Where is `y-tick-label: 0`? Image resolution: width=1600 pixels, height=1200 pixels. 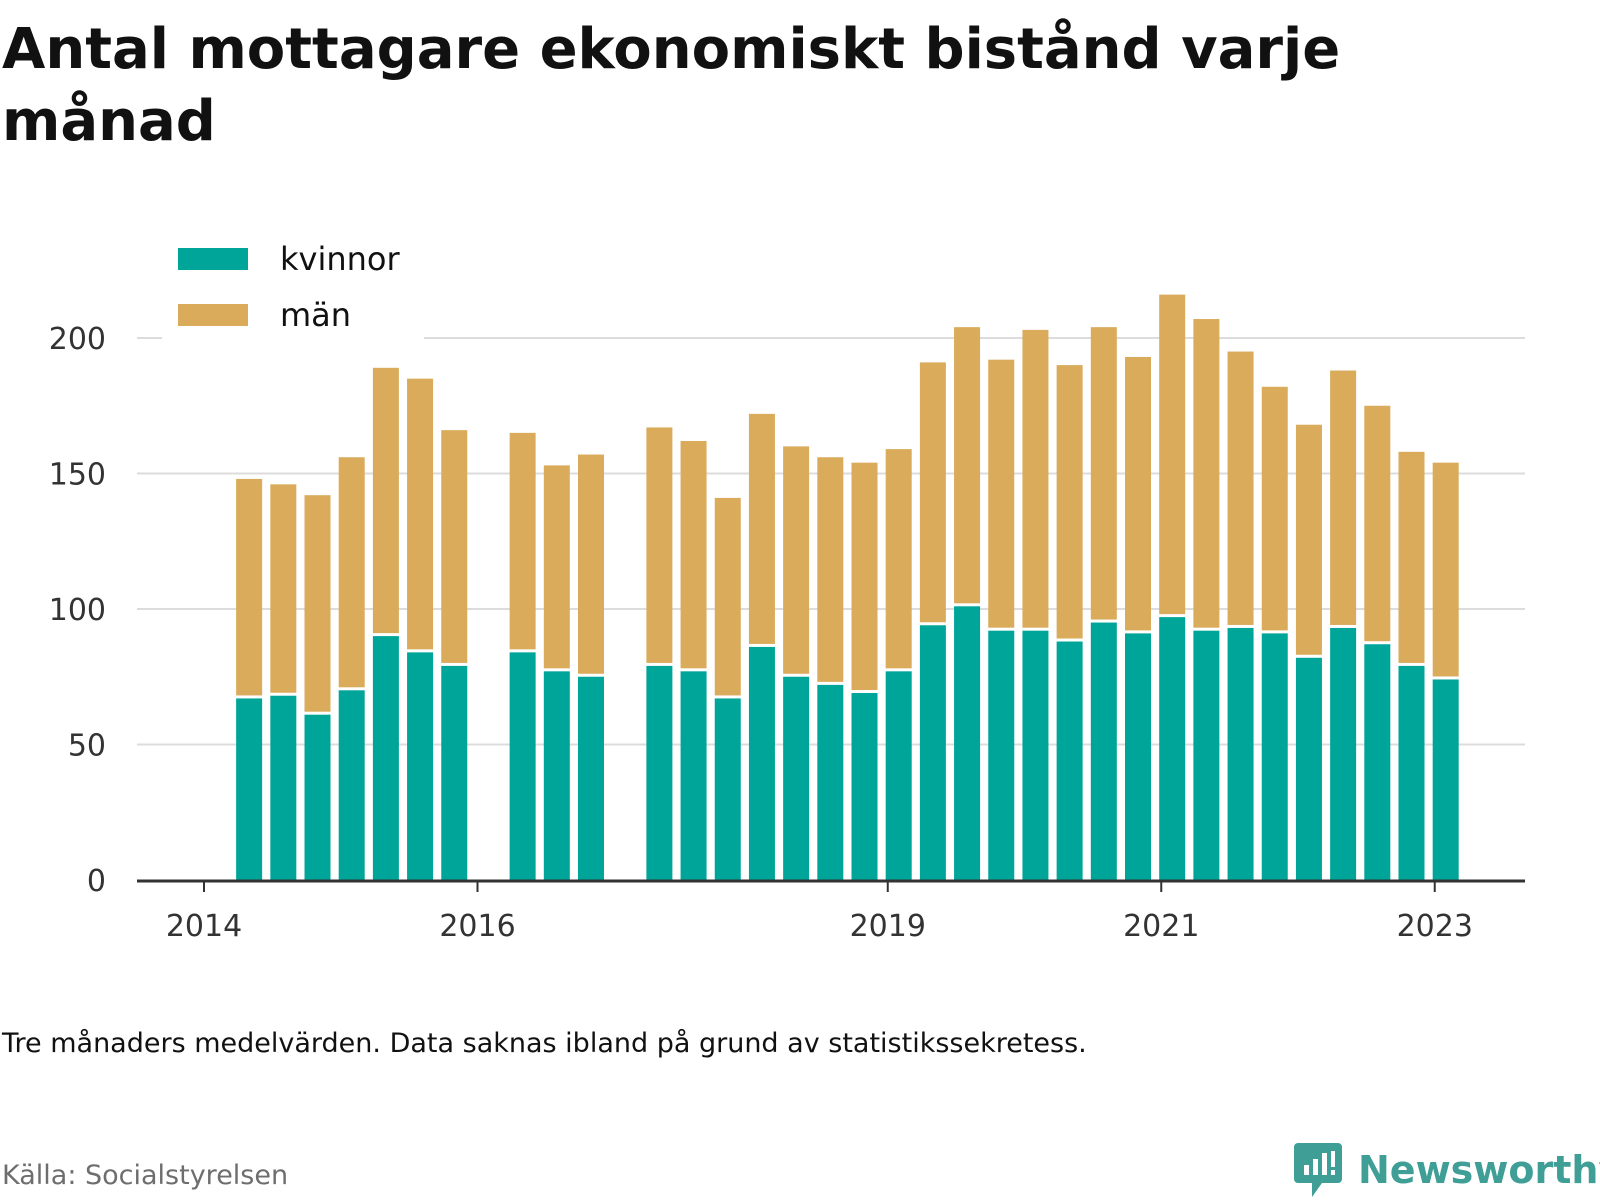 y-tick-label: 0 is located at coordinates (96, 881).